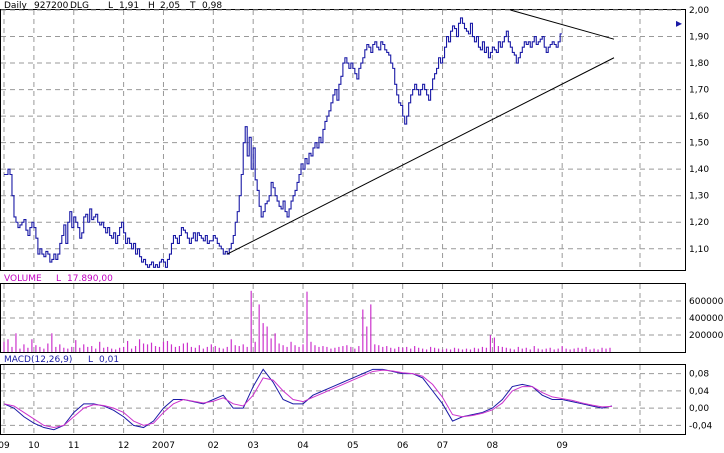 The width and height of the screenshot is (724, 453). I want to click on header-turnover-value: 0,98, so click(212, 6).